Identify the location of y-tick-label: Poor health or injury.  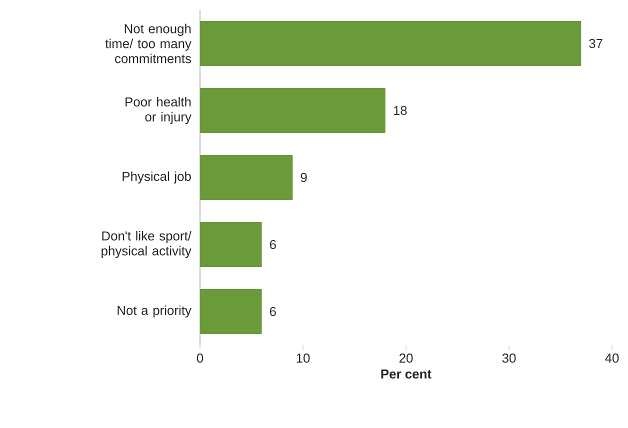
(159, 110).